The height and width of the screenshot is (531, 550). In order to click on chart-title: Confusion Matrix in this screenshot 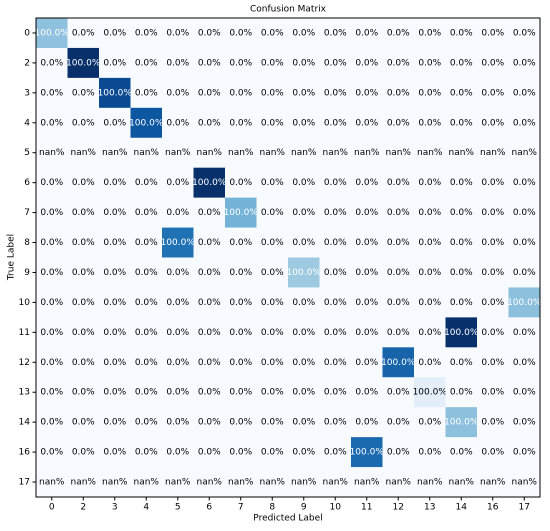, I will do `click(288, 10)`.